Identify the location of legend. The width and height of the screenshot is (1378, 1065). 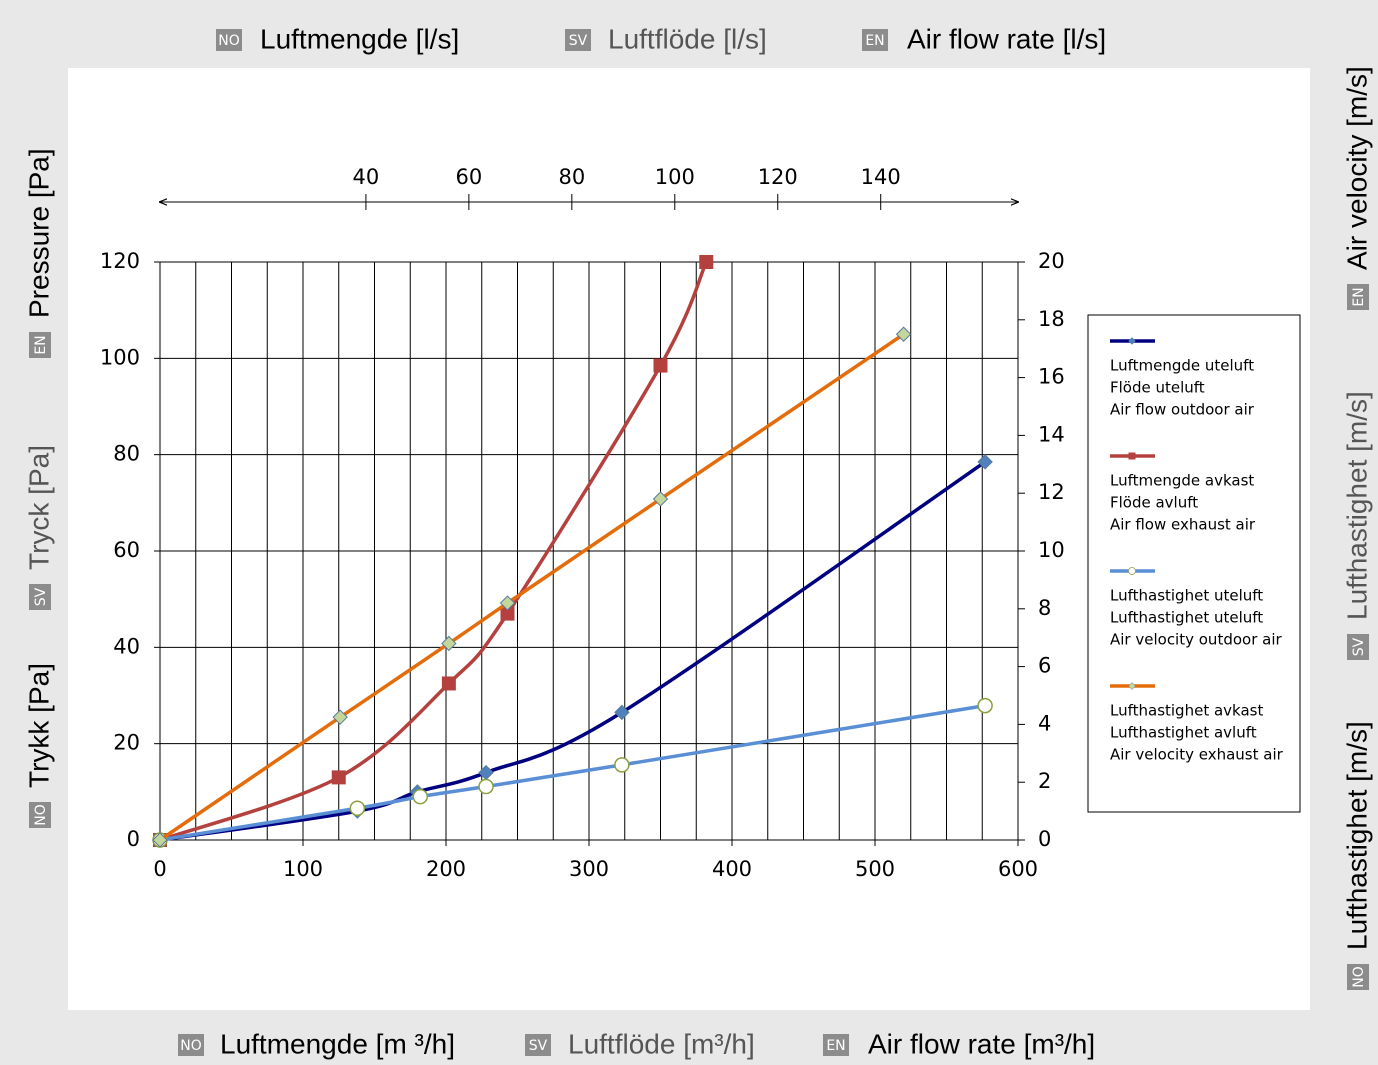
(1194, 563).